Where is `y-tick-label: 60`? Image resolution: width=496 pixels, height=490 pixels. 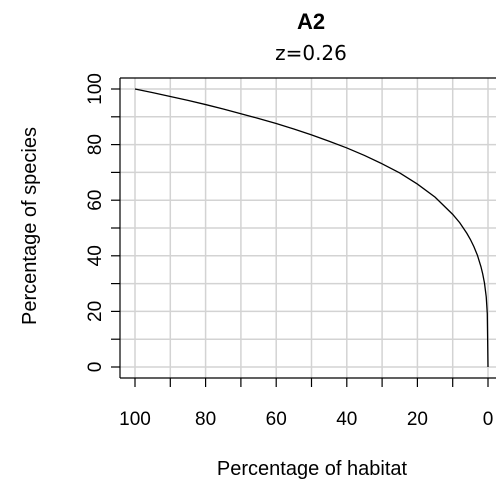
y-tick-label: 60 is located at coordinates (95, 200).